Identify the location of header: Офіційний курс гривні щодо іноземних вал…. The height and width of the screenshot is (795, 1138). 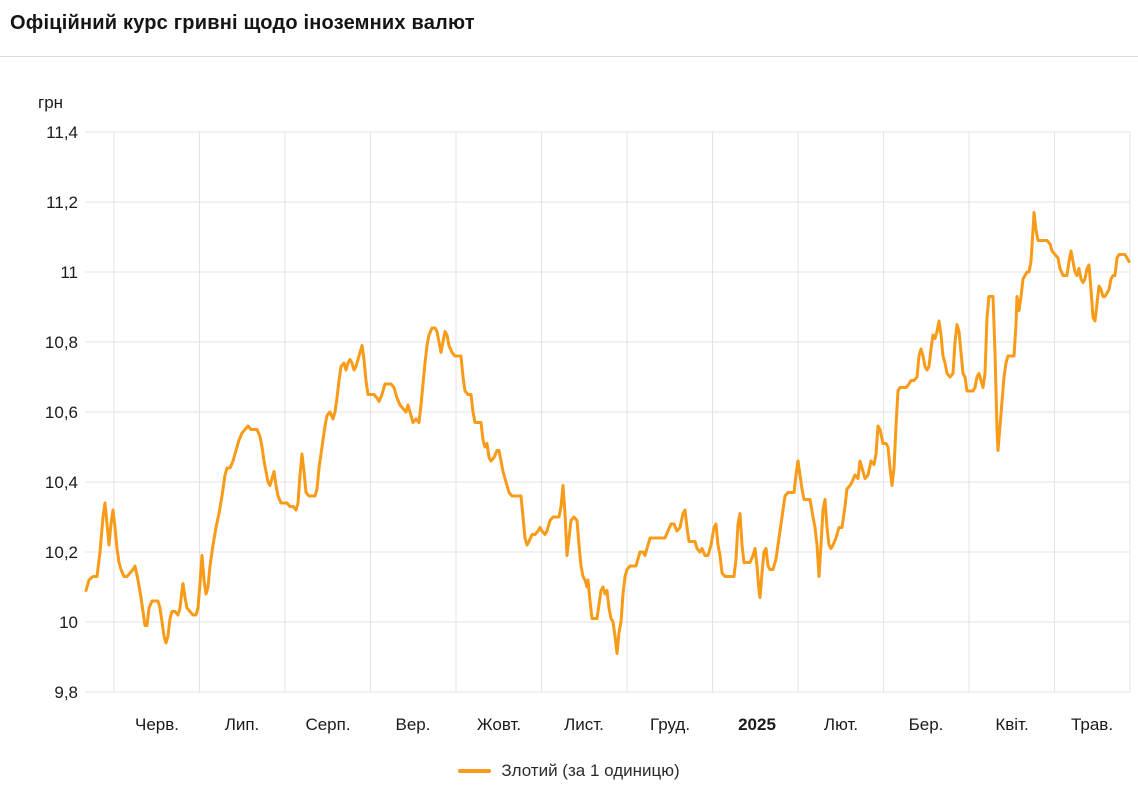
(569, 28).